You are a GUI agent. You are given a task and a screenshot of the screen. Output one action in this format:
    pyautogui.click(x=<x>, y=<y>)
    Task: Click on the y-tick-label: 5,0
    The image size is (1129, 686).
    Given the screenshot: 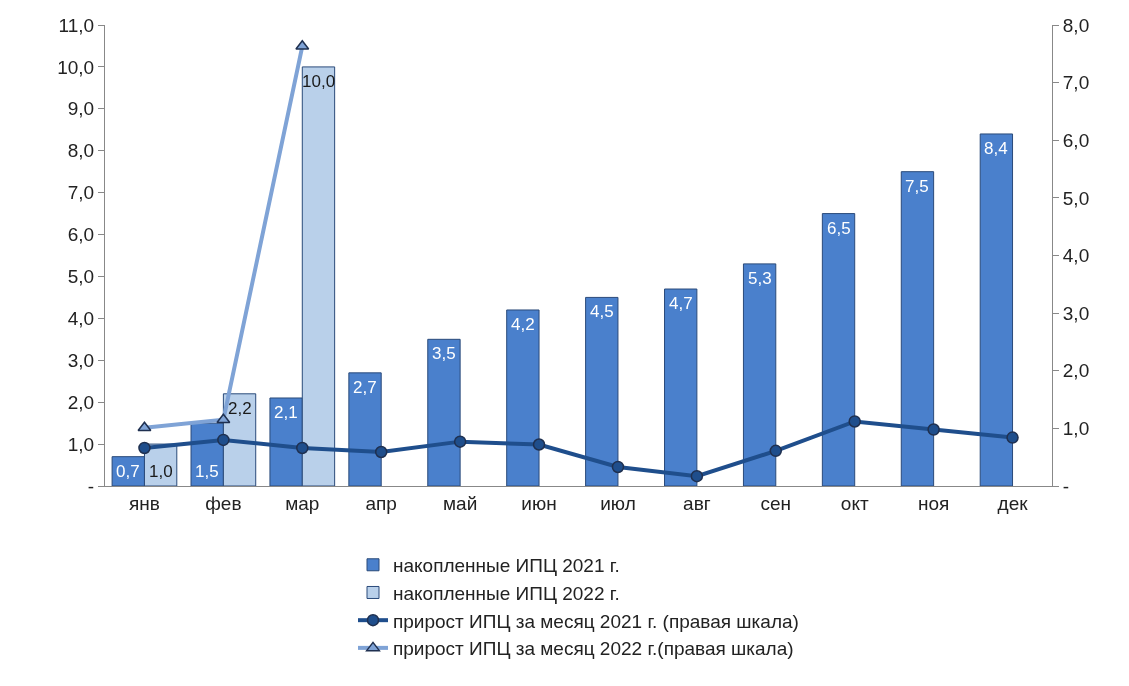 What is the action you would take?
    pyautogui.click(x=81, y=277)
    